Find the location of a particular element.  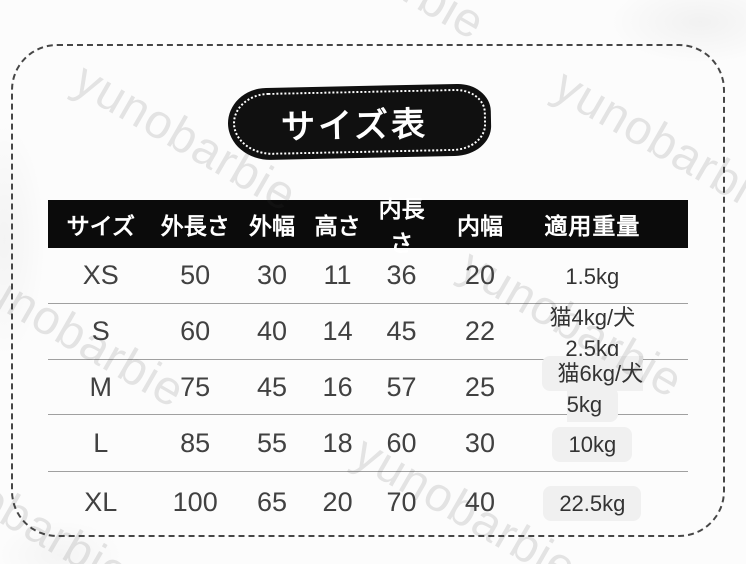

header-size: サイズ is located at coordinates (100, 226).